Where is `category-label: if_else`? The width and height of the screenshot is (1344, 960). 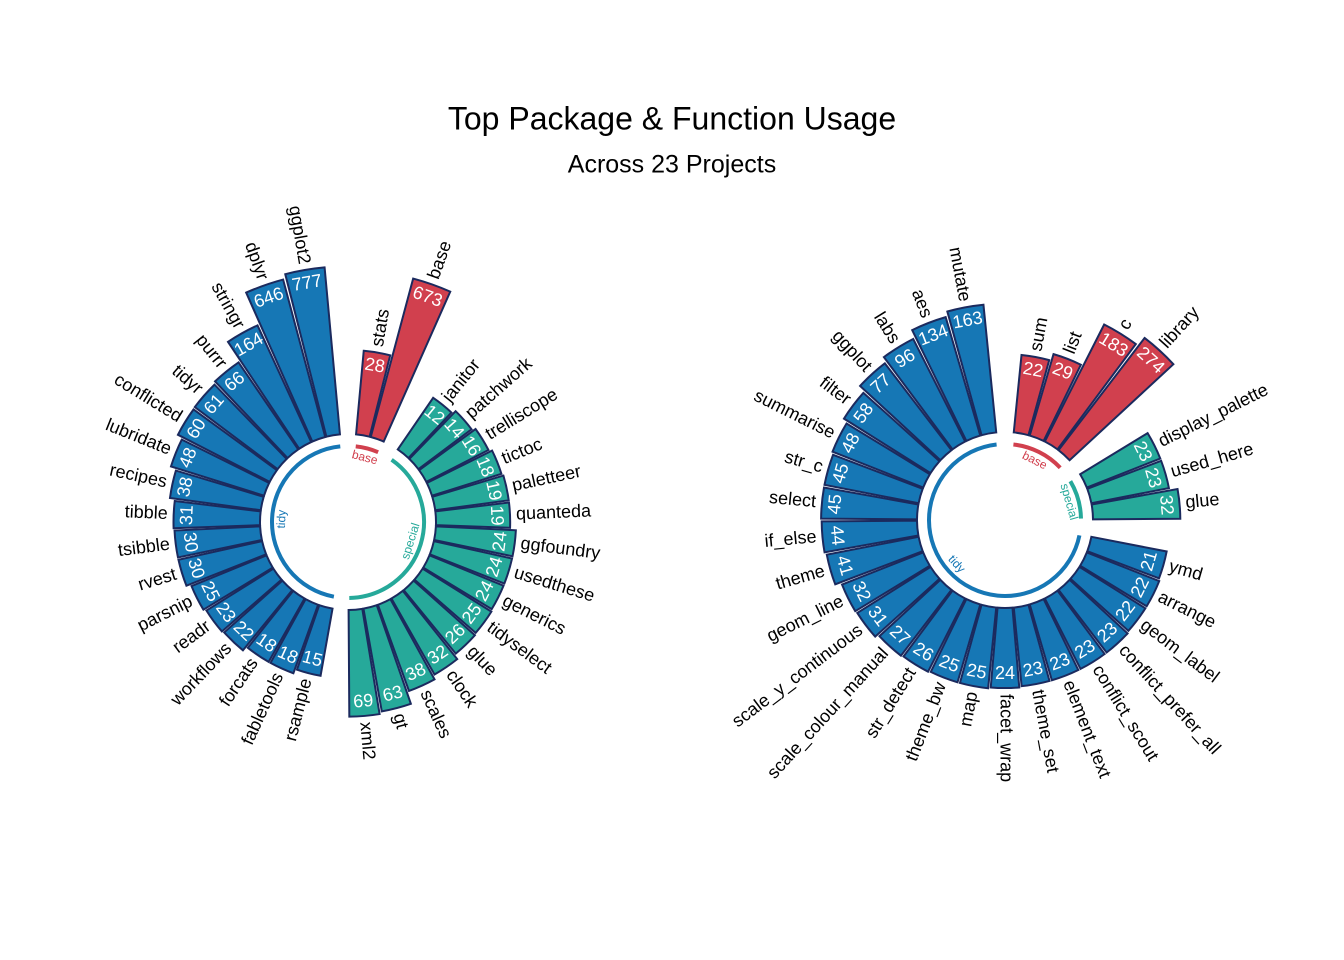 category-label: if_else is located at coordinates (791, 539).